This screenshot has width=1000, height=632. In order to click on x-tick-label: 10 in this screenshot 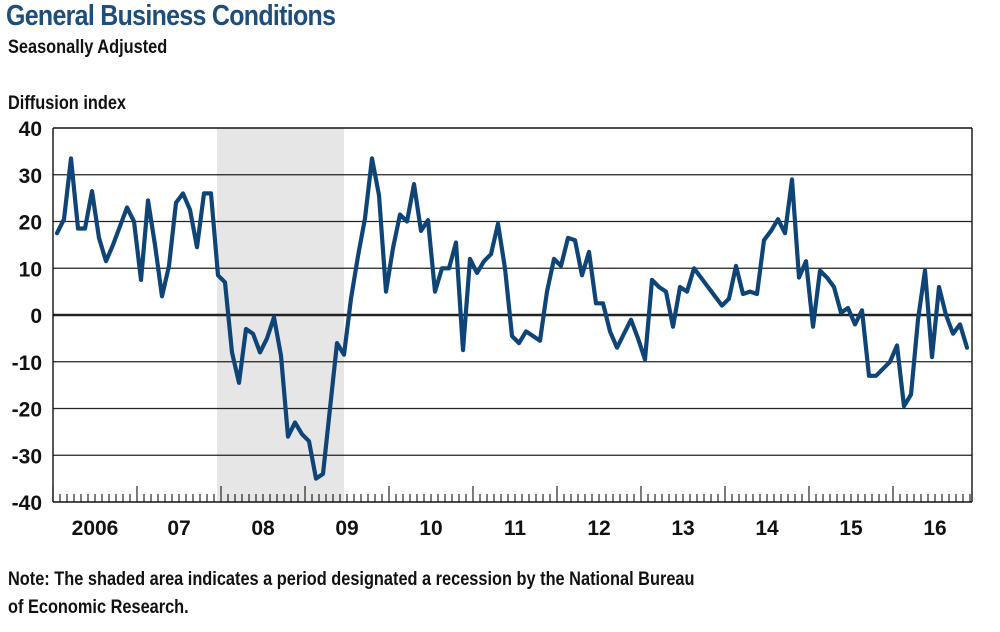, I will do `click(430, 528)`.